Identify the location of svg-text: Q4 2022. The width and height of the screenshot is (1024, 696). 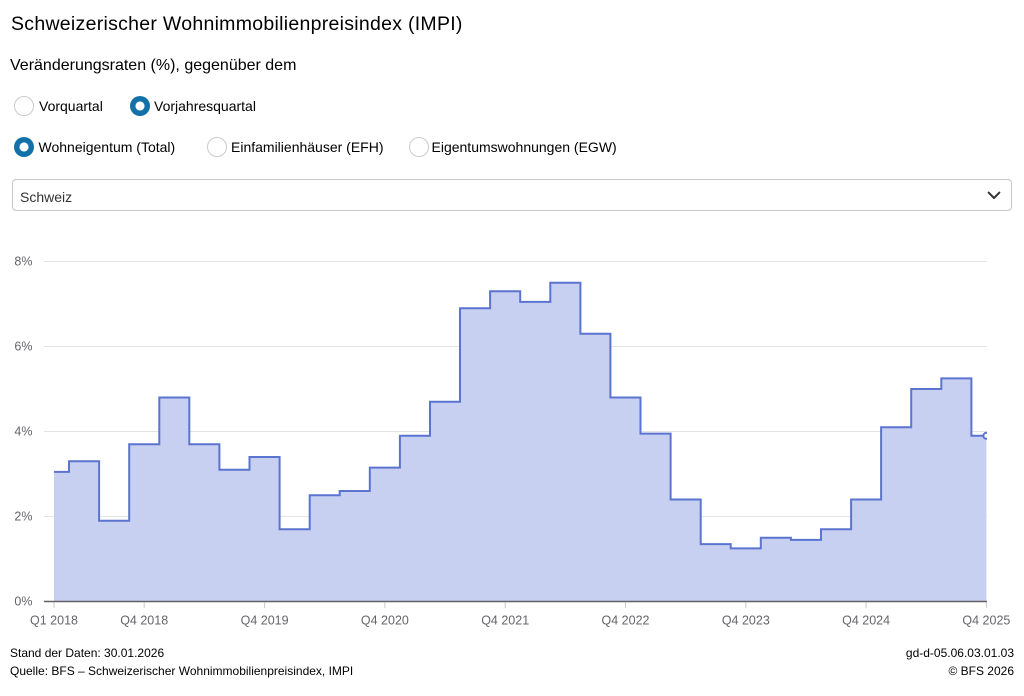
(626, 621).